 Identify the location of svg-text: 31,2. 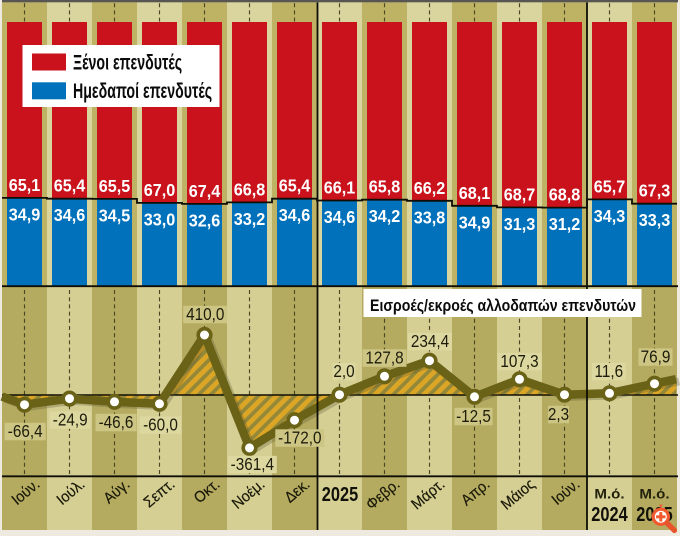
(565, 224).